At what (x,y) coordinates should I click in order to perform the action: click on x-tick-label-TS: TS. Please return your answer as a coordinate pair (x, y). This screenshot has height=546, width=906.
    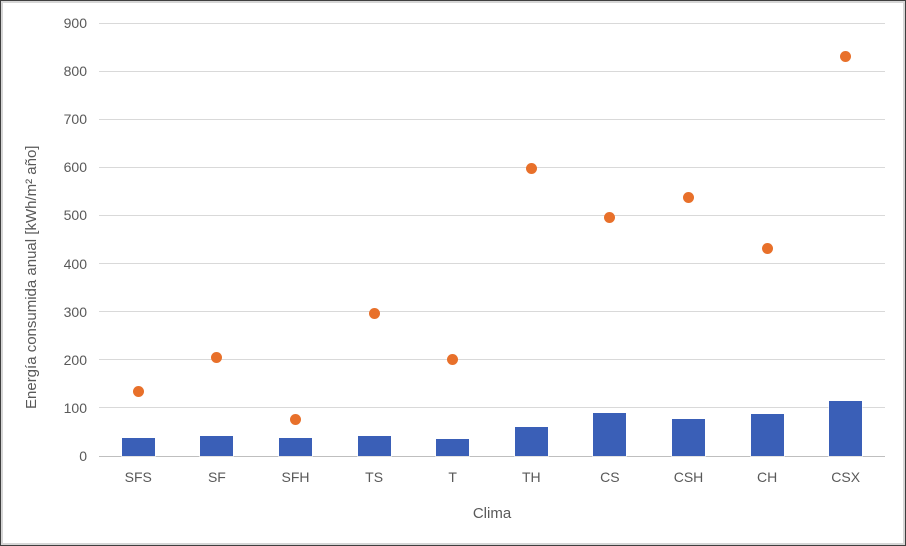
    Looking at the image, I should click on (374, 477).